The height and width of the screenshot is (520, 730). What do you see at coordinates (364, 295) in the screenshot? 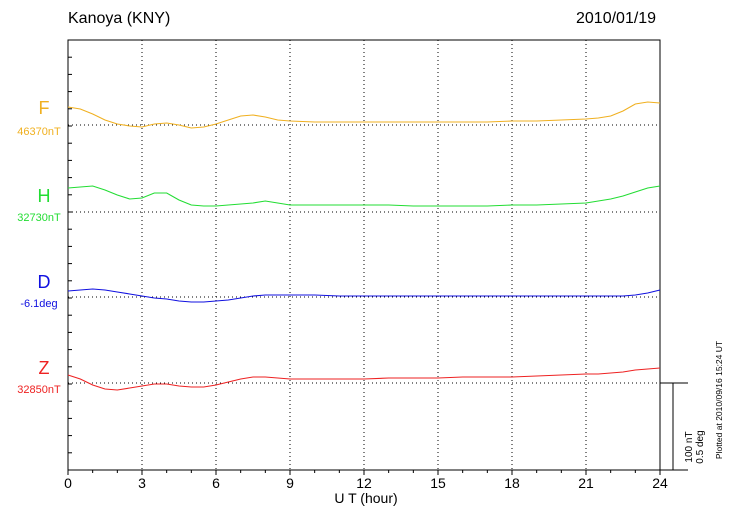
I see `series-line-d` at bounding box center [364, 295].